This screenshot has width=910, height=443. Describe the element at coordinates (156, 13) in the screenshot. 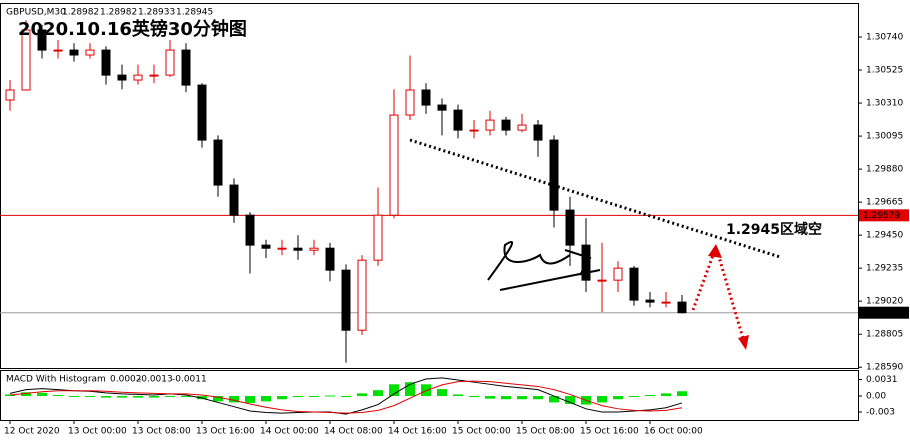

I see `ohlc-2: 1.28933` at that location.